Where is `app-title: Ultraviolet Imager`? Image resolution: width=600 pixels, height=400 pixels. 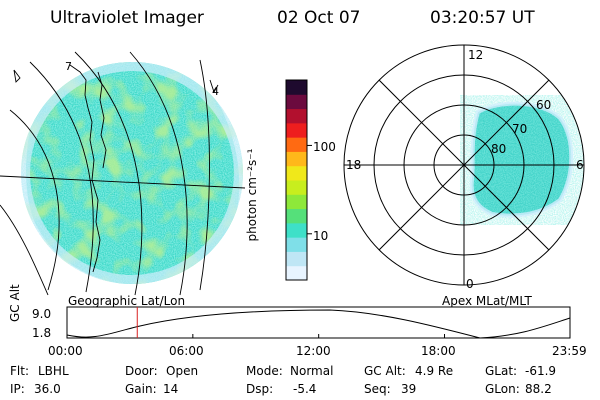 app-title: Ultraviolet Imager is located at coordinates (127, 18).